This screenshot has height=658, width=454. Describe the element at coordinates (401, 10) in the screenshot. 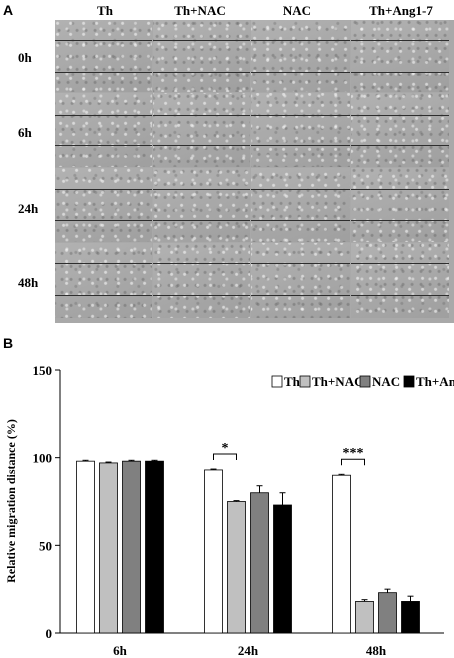

I see `column-label-th-ang: Th+Ang1-7` at that location.